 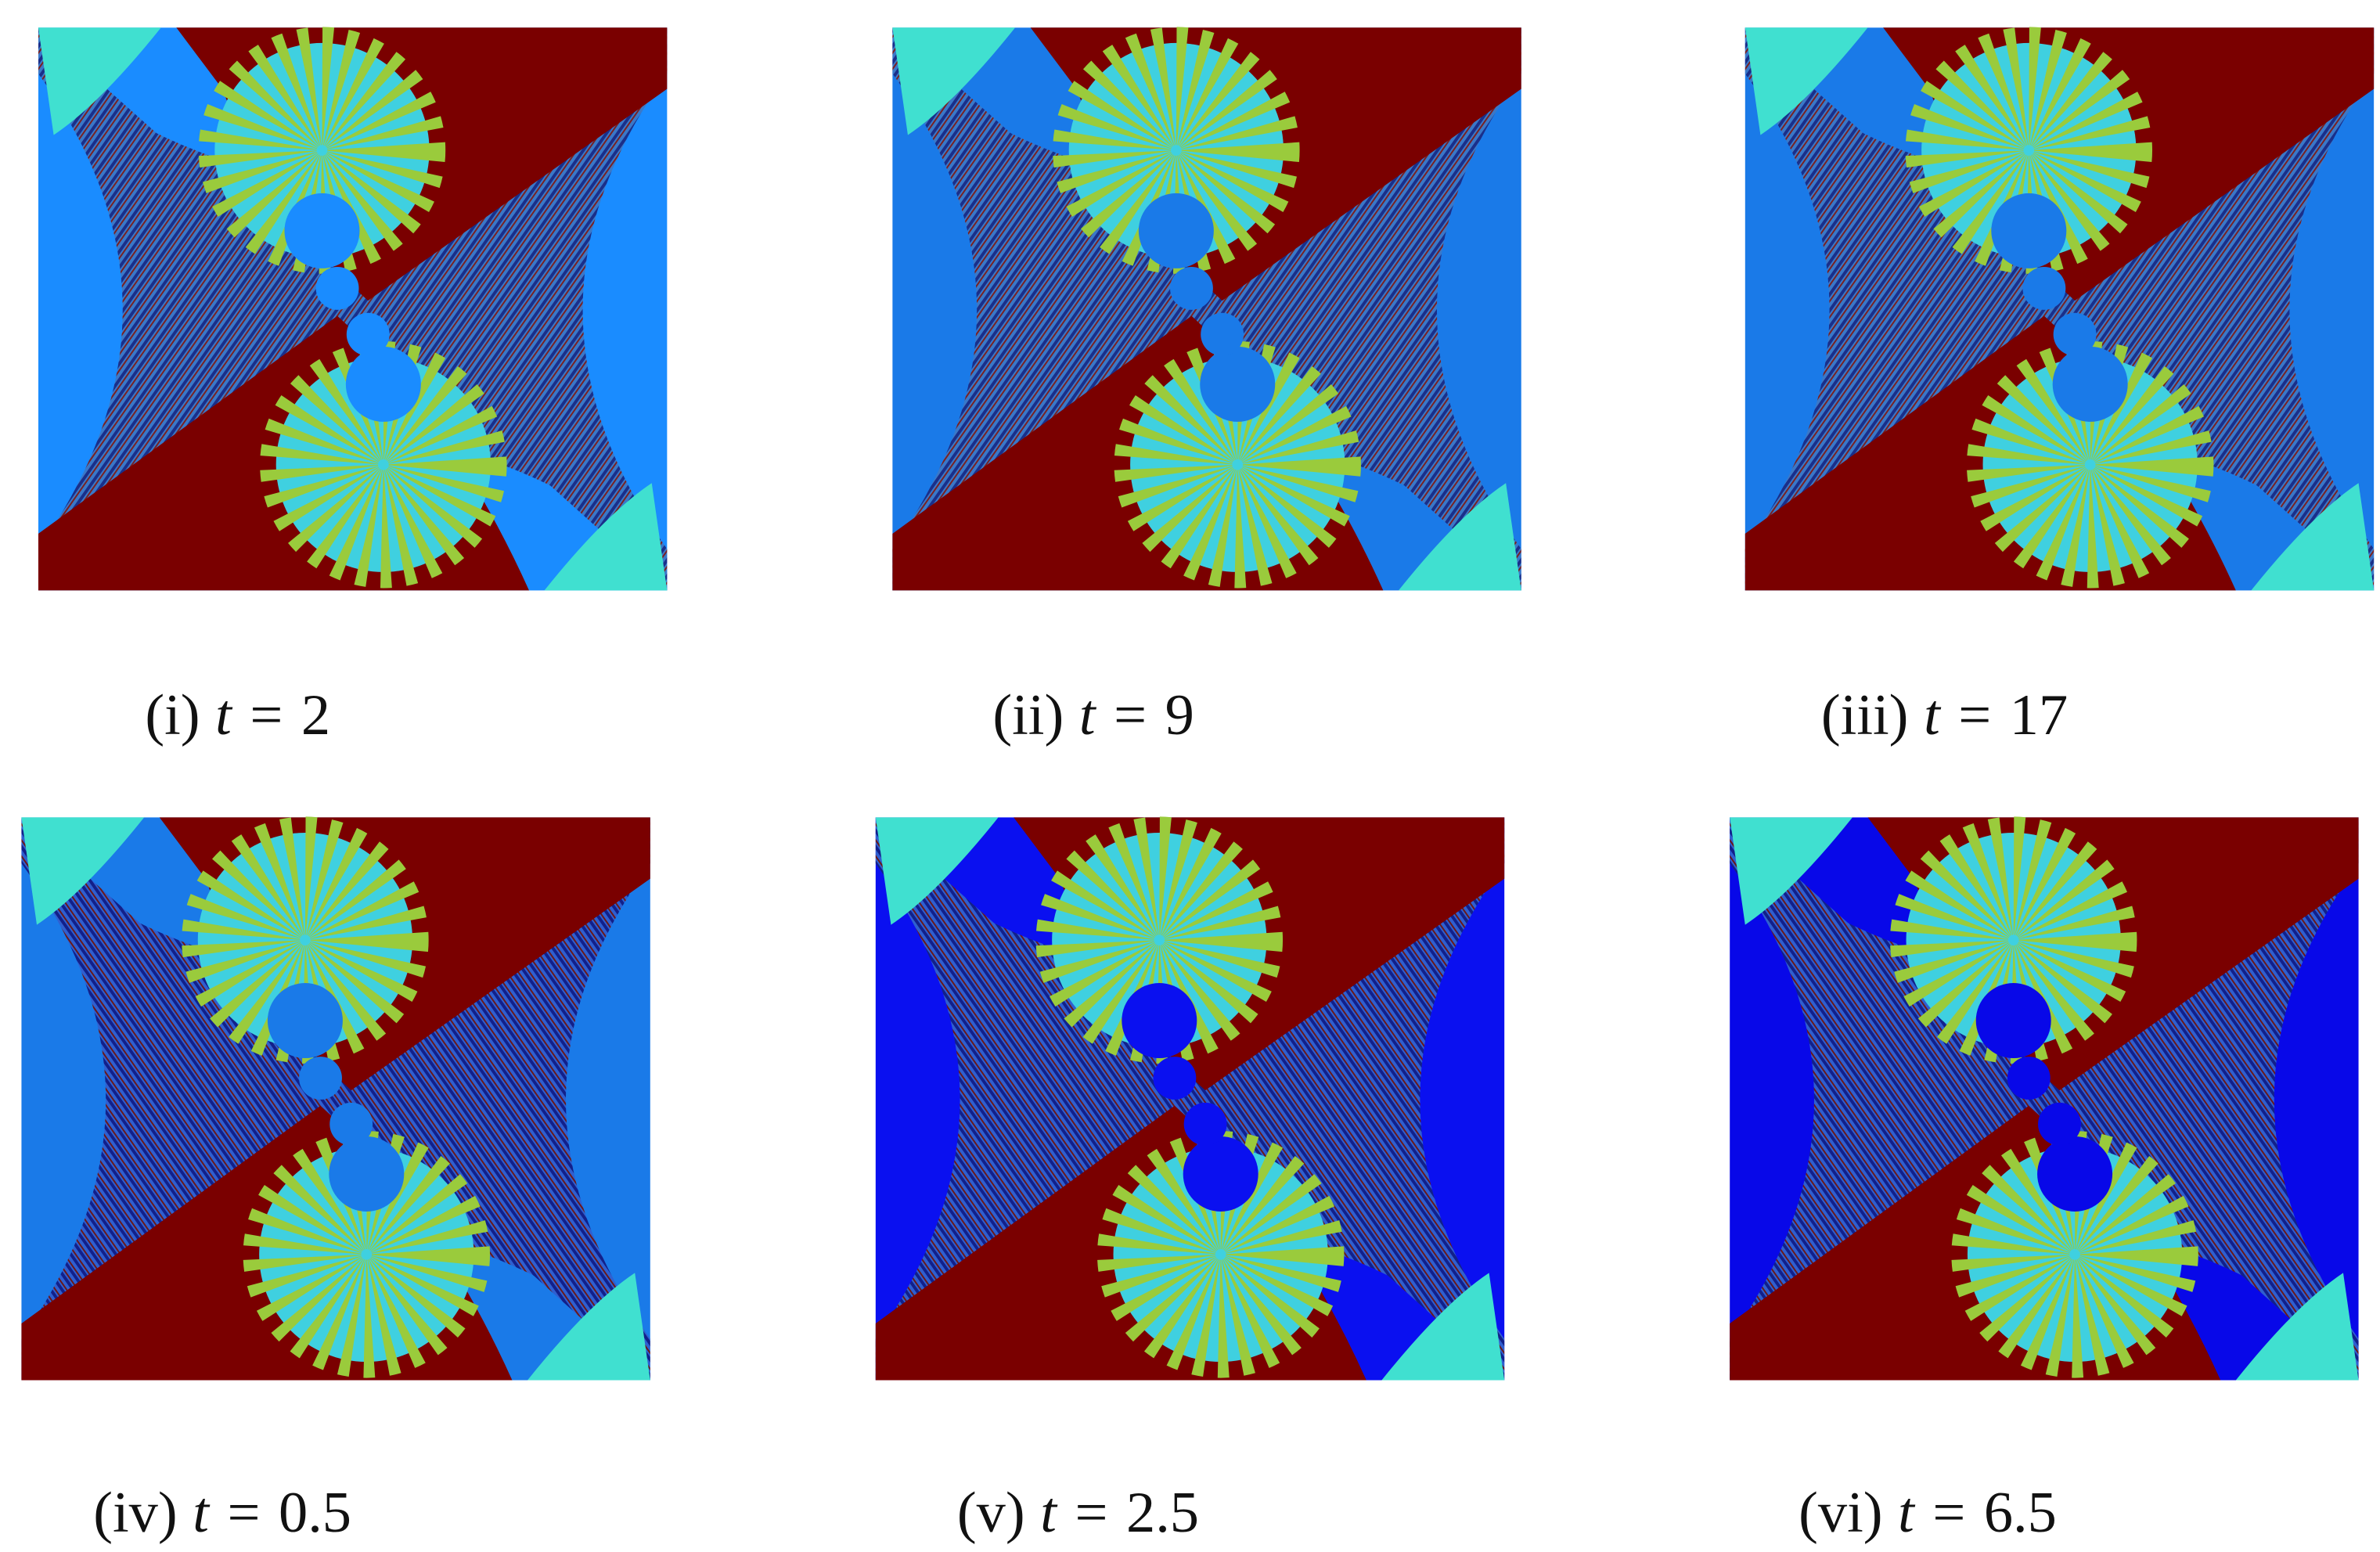 I want to click on caption-label: (i), so click(x=172, y=715).